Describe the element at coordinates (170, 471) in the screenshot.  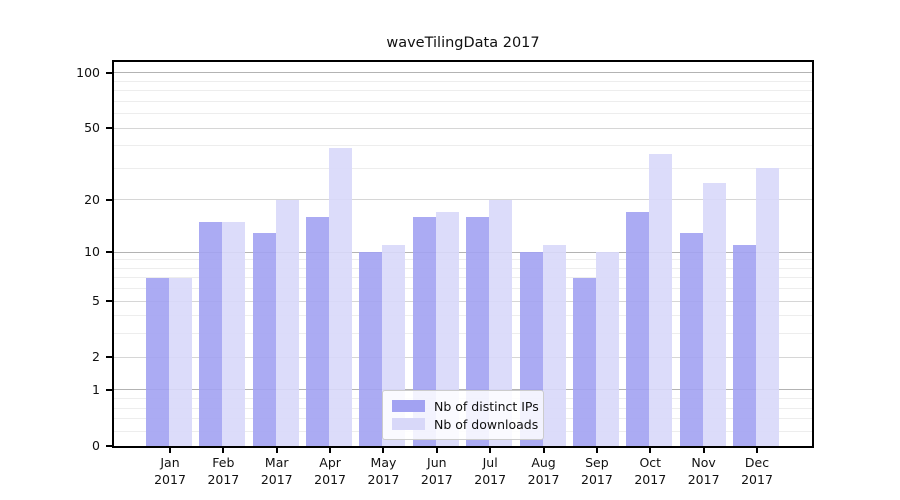
I see `x-axis-tick-label: Jan 2017` at that location.